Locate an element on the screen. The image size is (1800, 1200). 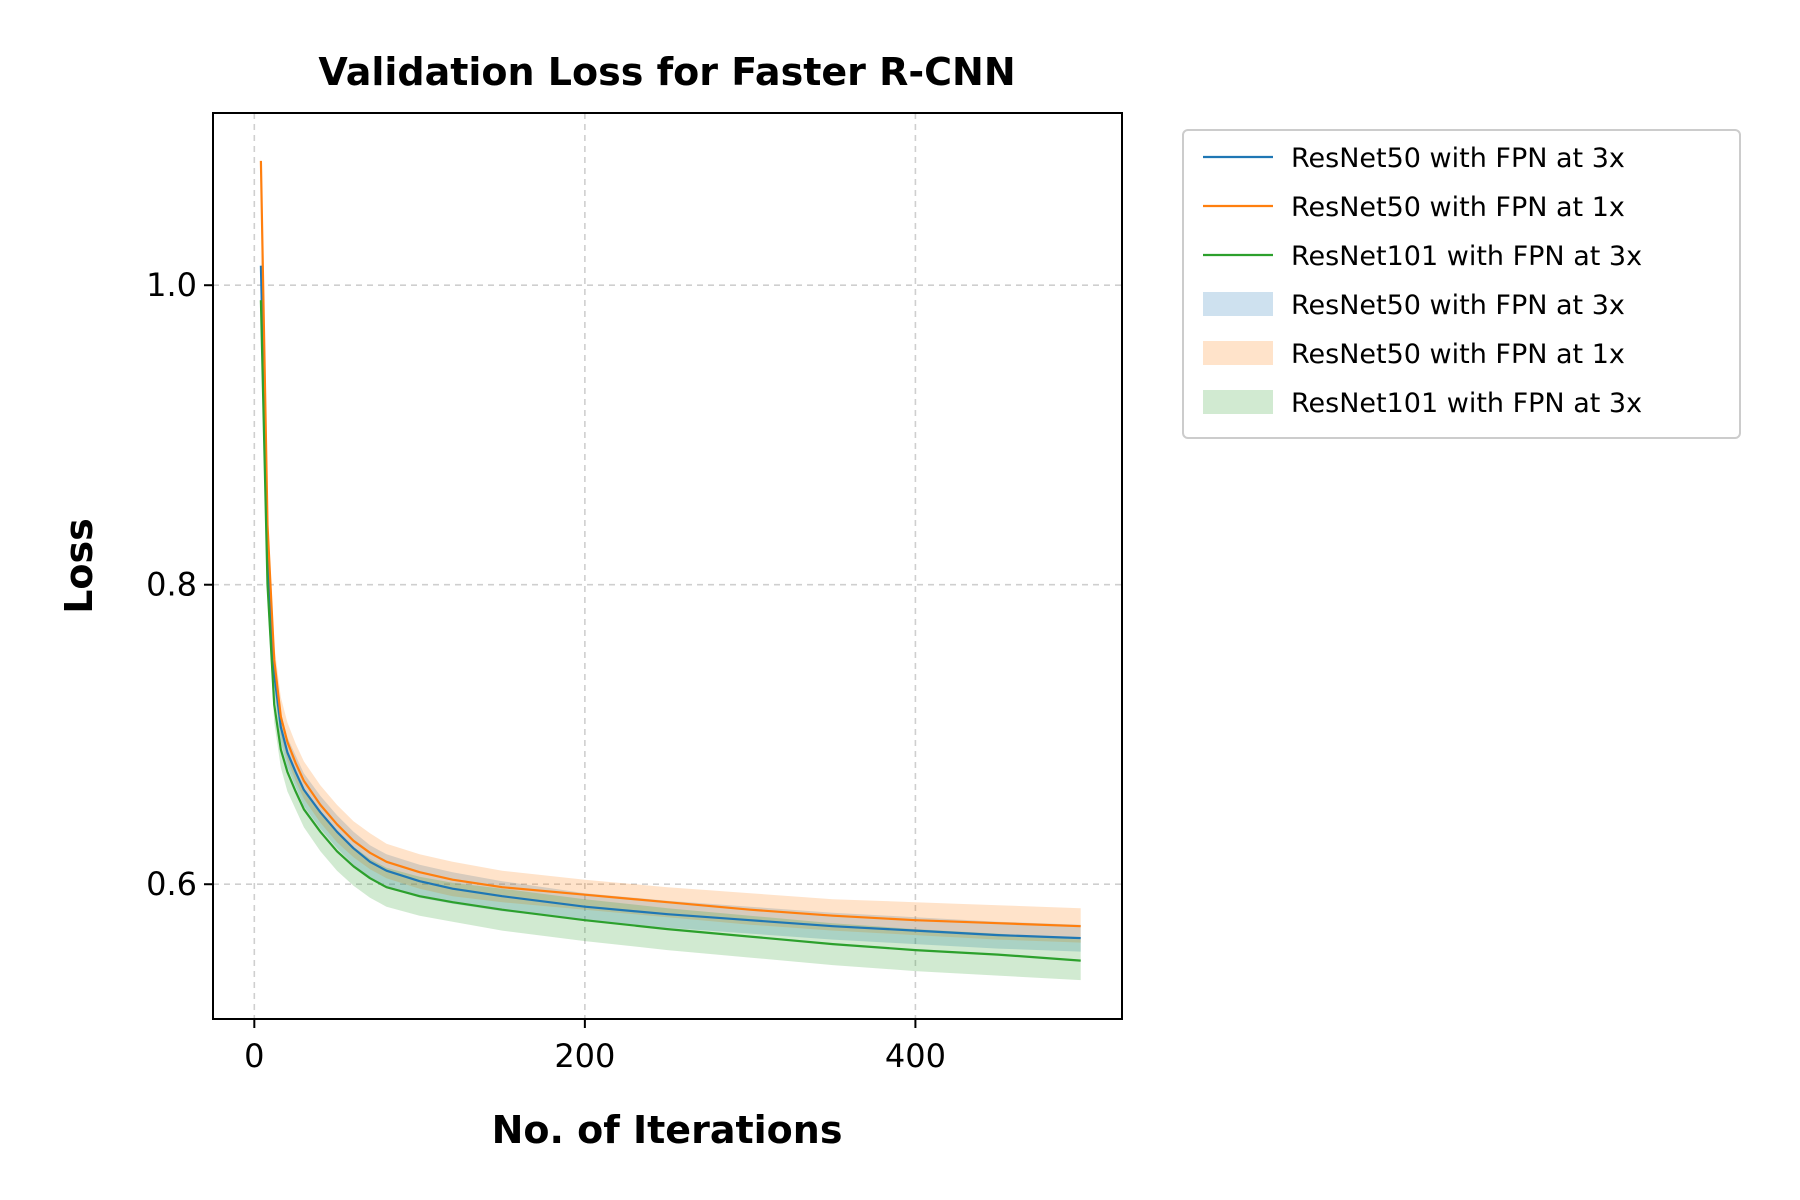
y-tick-label: 0.8 is located at coordinates (171, 585).